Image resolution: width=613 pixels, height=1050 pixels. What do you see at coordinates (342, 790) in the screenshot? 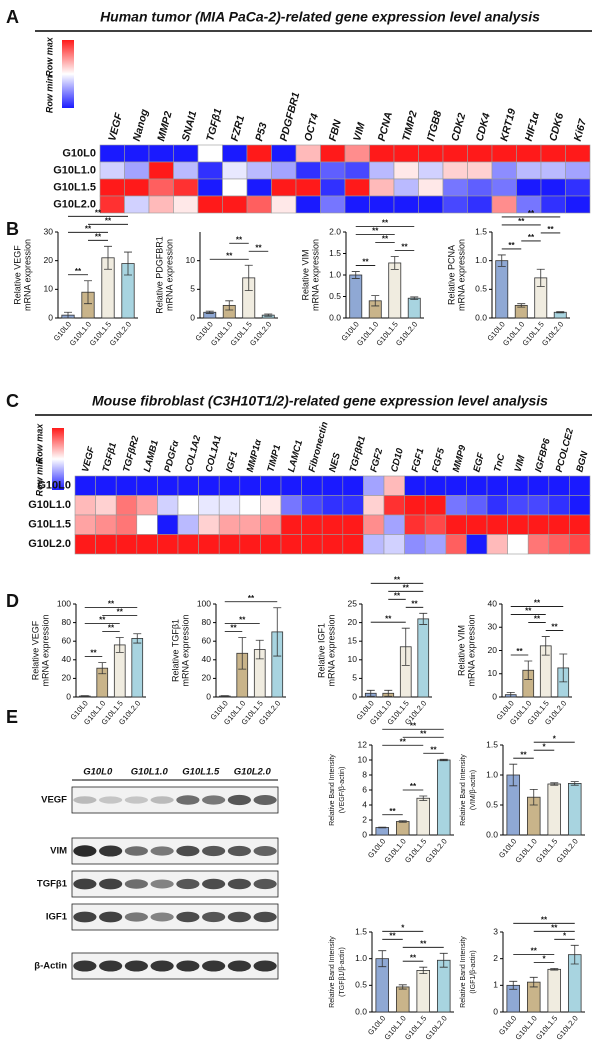
I see `y-axis-label: (VEGF/β-actin)` at bounding box center [342, 790].